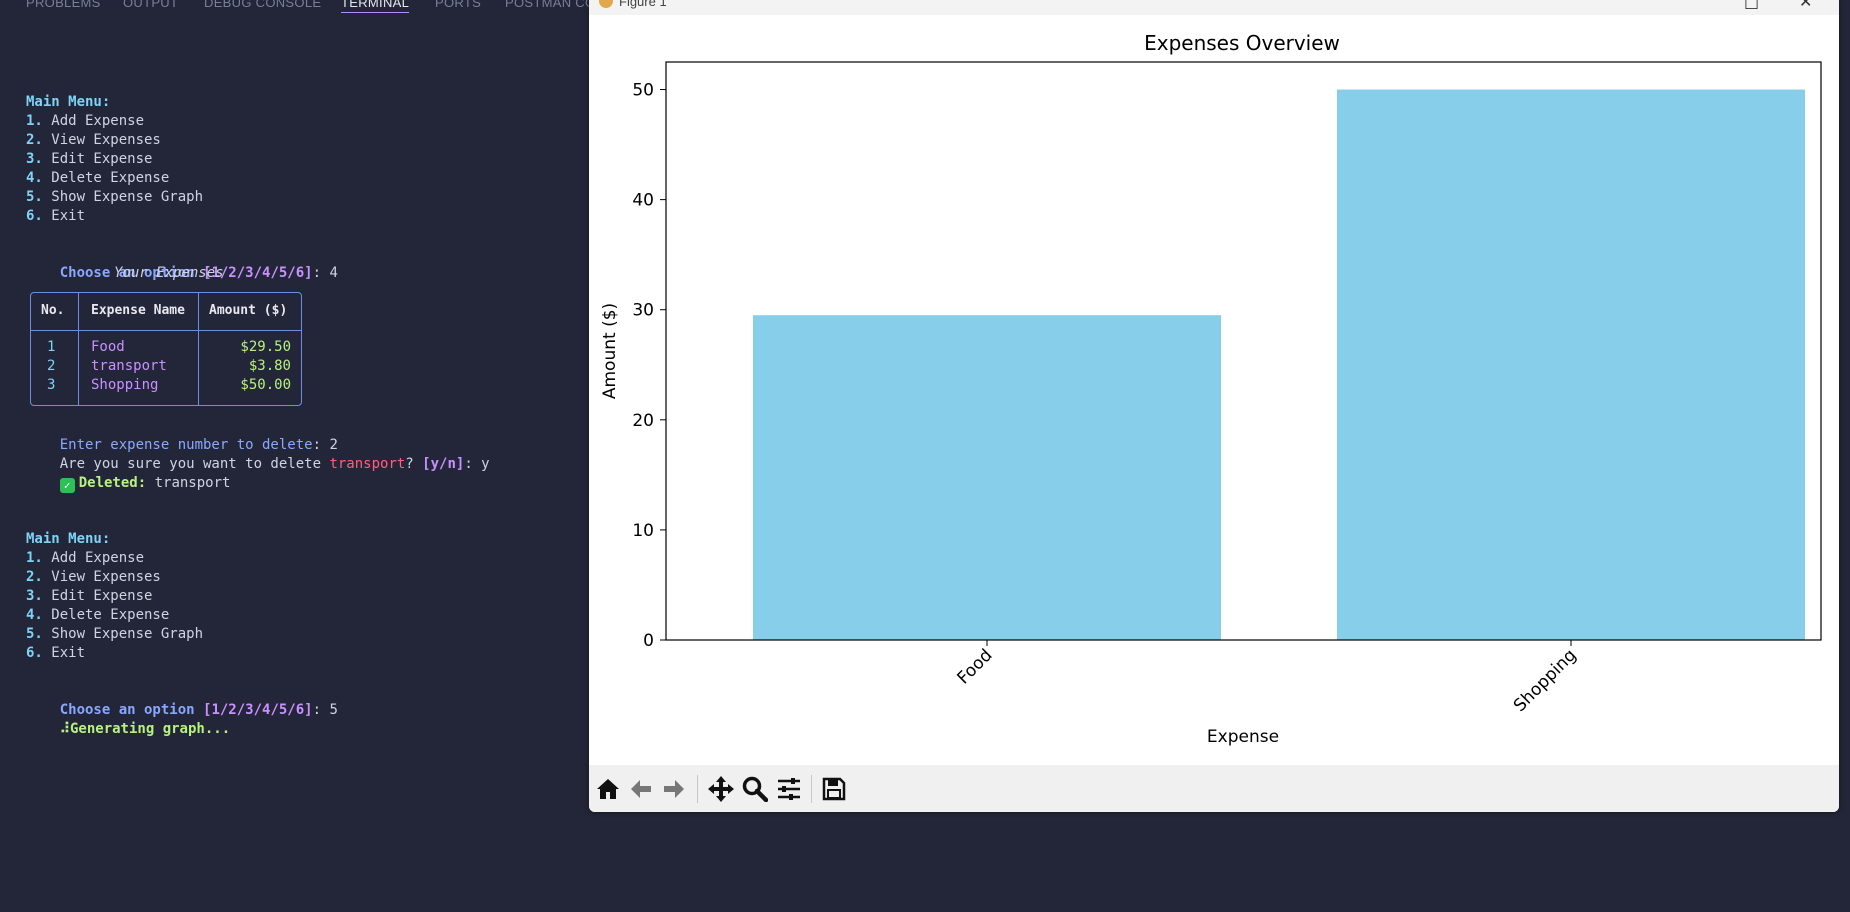  I want to click on table-caption: Your Expenses, so click(169, 273).